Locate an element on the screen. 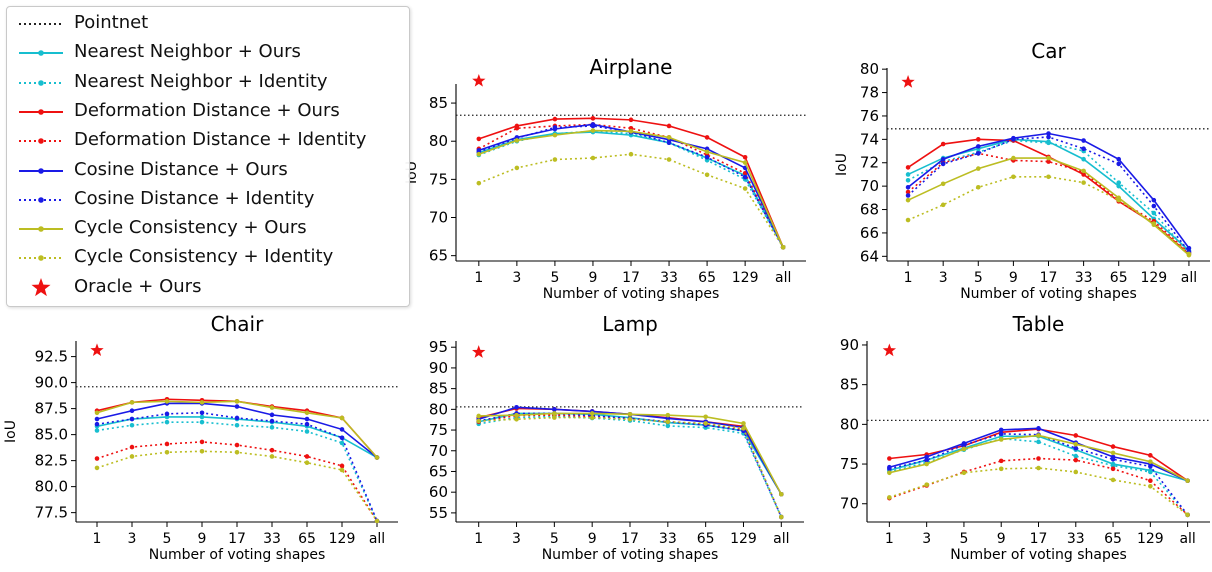 The width and height of the screenshot is (1212, 572). y-tick-label: 60 is located at coordinates (438, 492).